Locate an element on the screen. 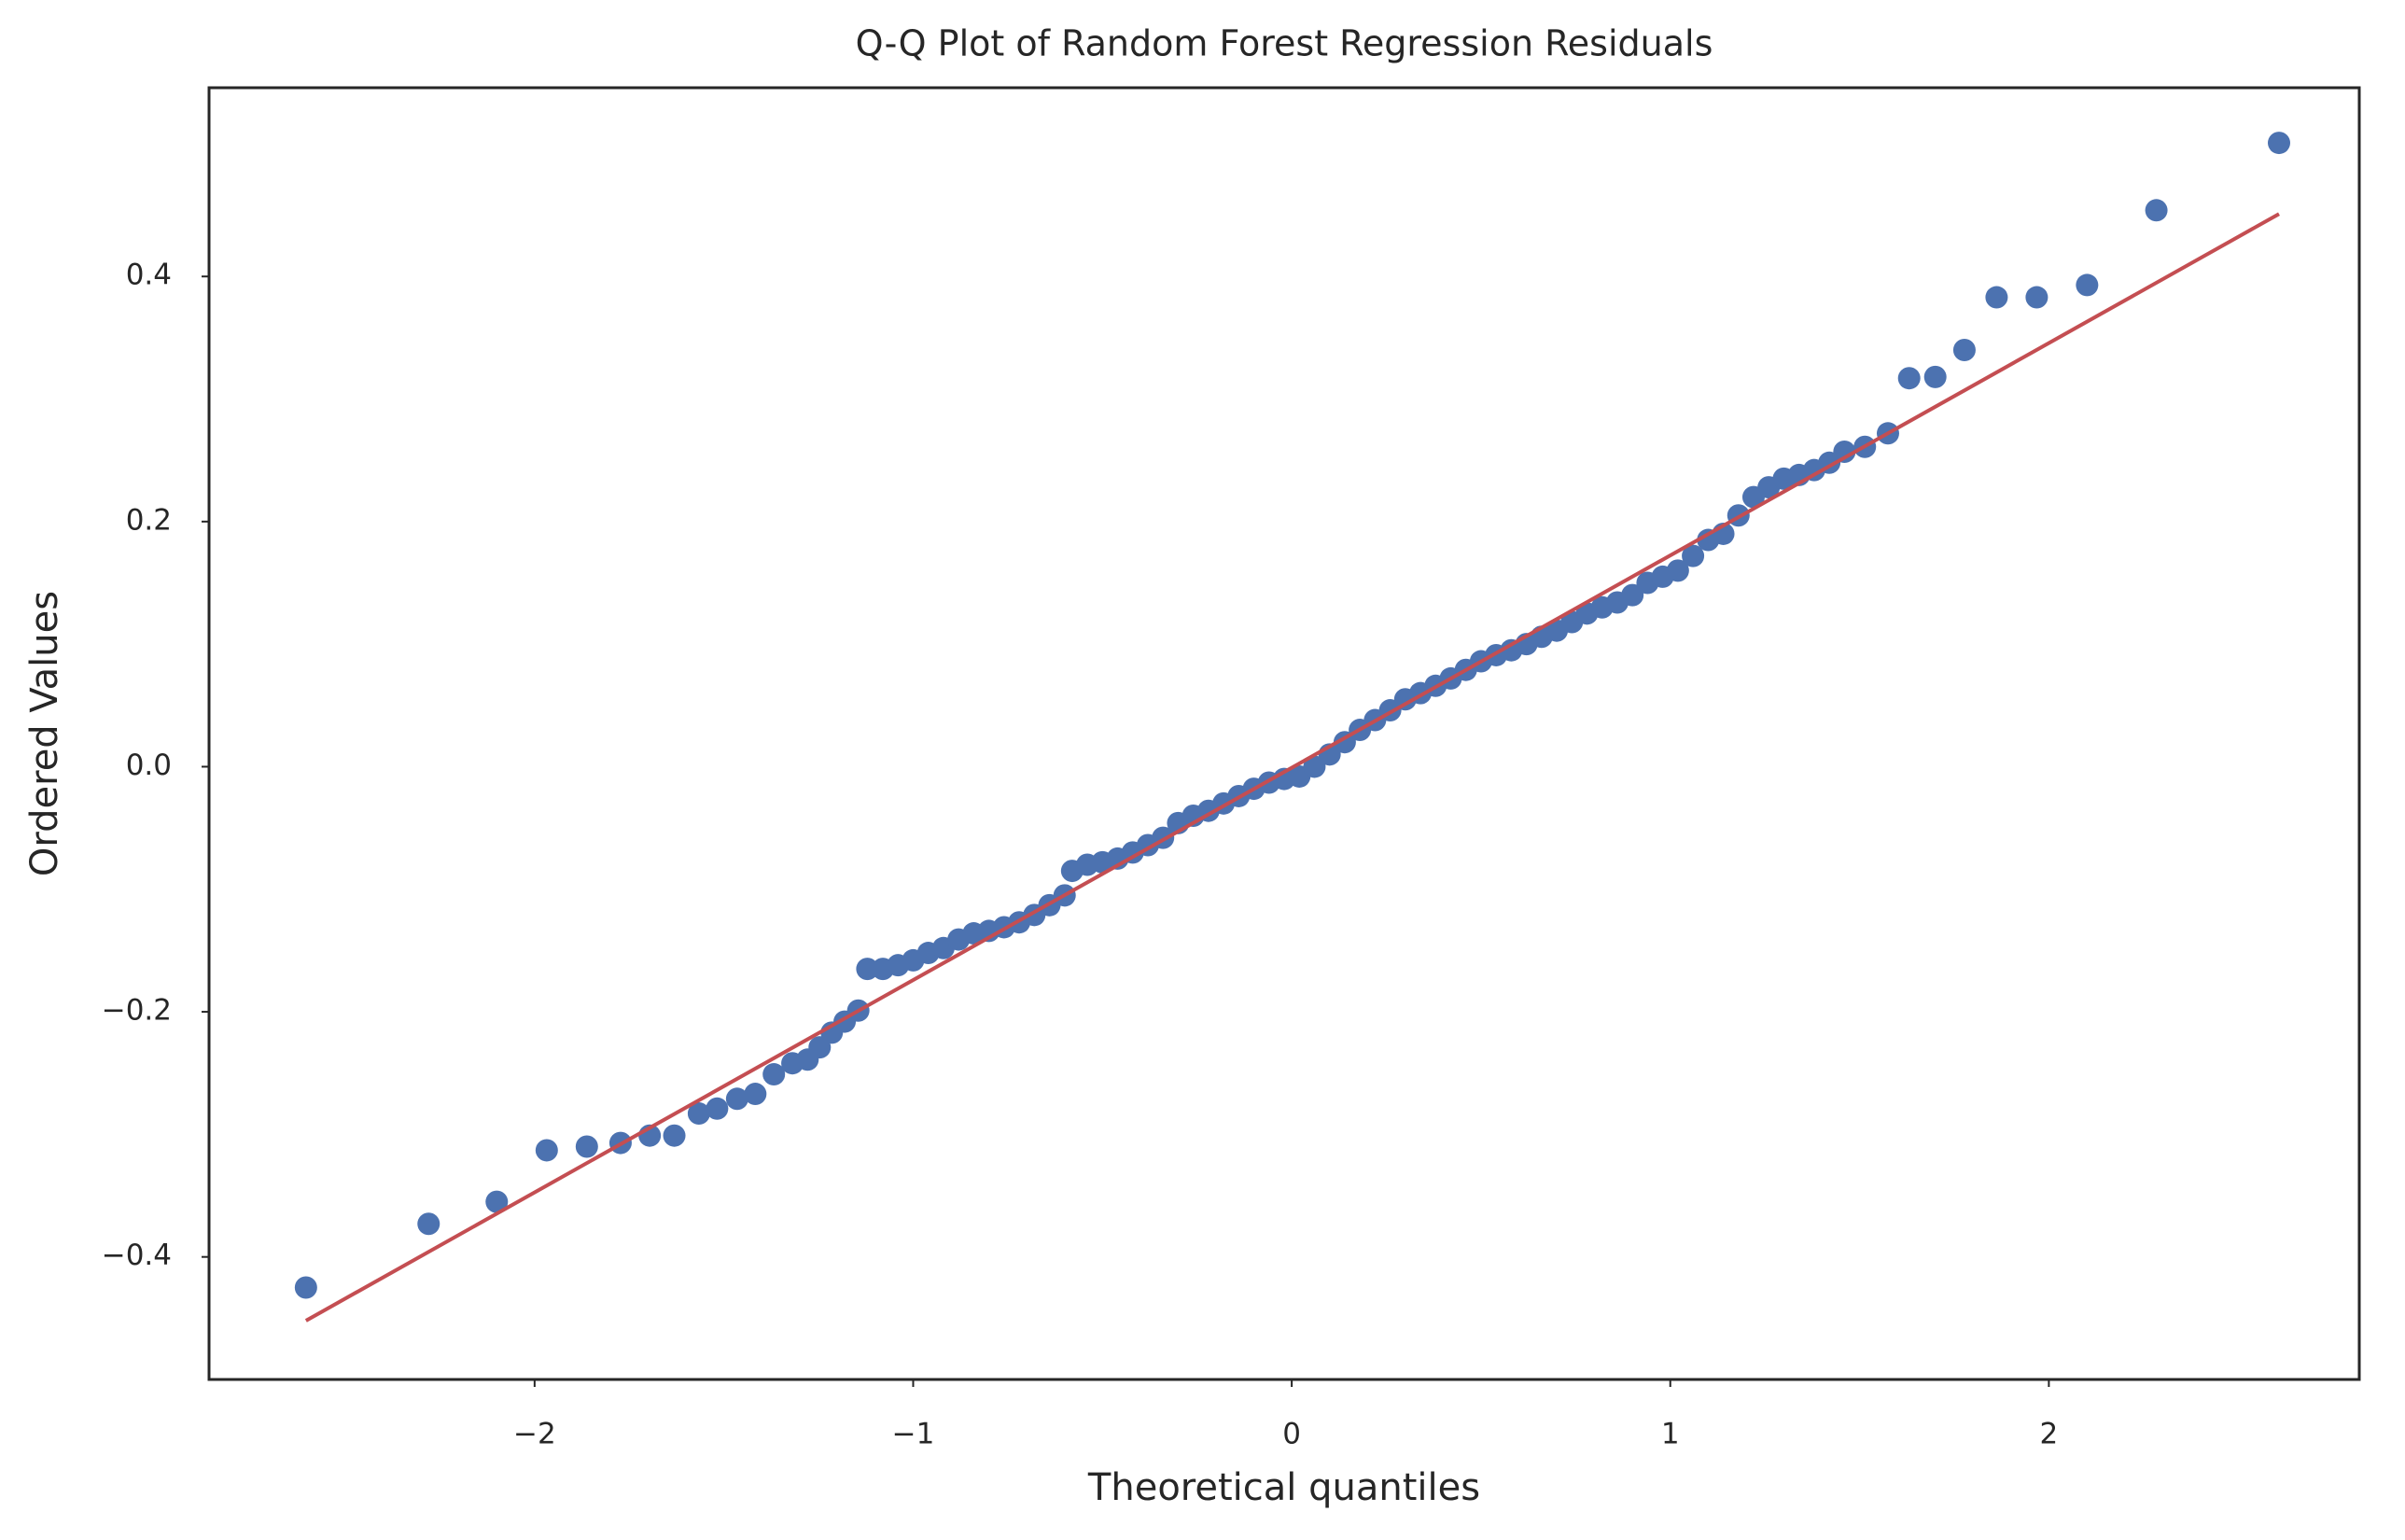 The width and height of the screenshot is (2405, 1540). y-tick-label: 0.2 is located at coordinates (149, 520).